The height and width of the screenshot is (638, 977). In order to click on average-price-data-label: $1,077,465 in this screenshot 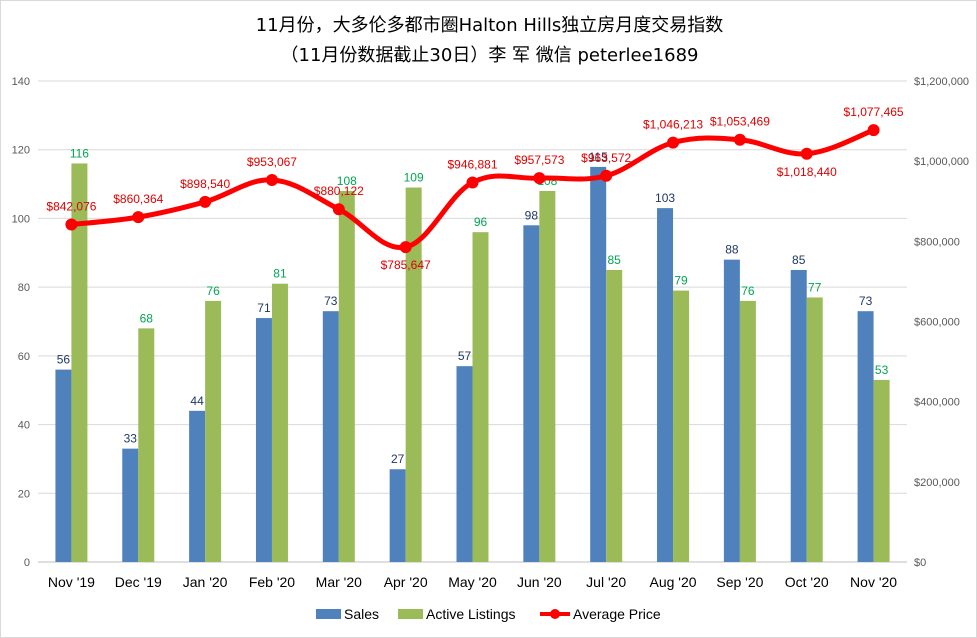, I will do `click(874, 112)`.